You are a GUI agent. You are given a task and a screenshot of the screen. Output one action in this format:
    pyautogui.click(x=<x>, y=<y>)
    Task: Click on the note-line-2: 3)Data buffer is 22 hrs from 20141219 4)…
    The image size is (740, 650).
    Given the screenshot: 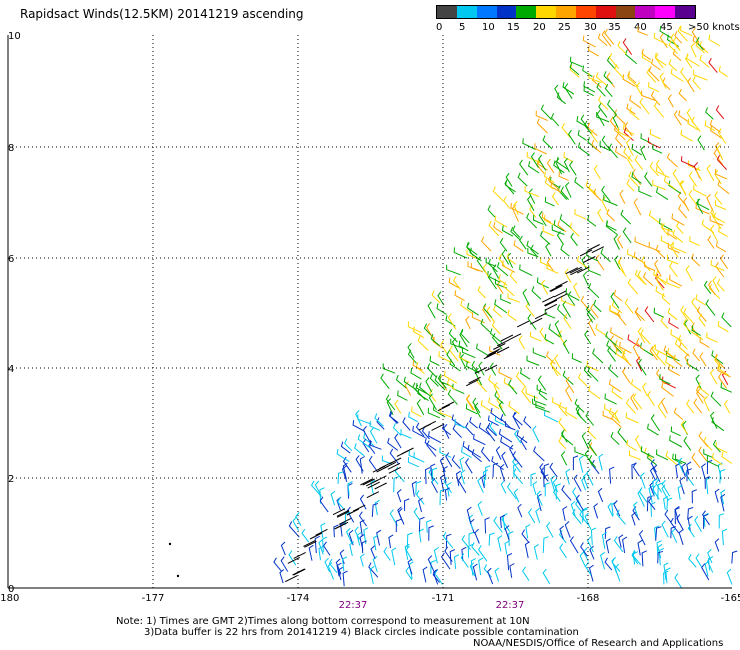 What is the action you would take?
    pyautogui.click(x=361, y=632)
    